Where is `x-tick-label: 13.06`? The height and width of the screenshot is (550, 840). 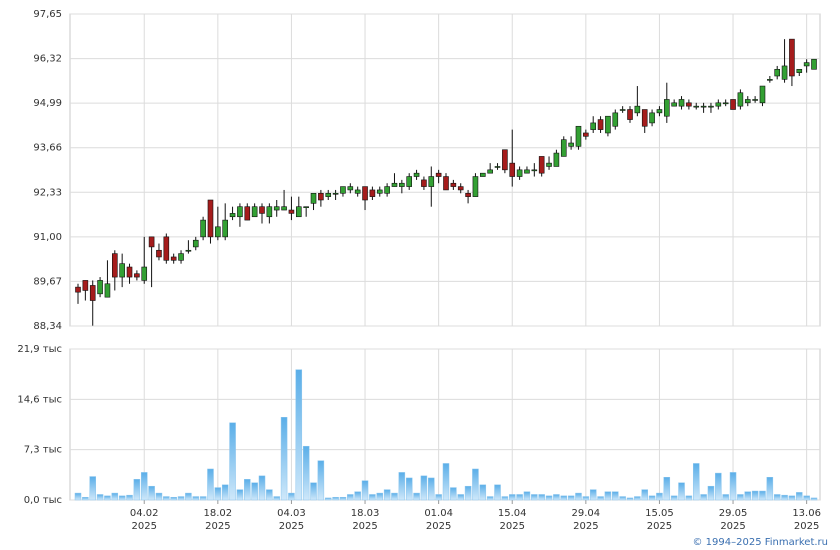 x-tick-label: 13.06 is located at coordinates (806, 513).